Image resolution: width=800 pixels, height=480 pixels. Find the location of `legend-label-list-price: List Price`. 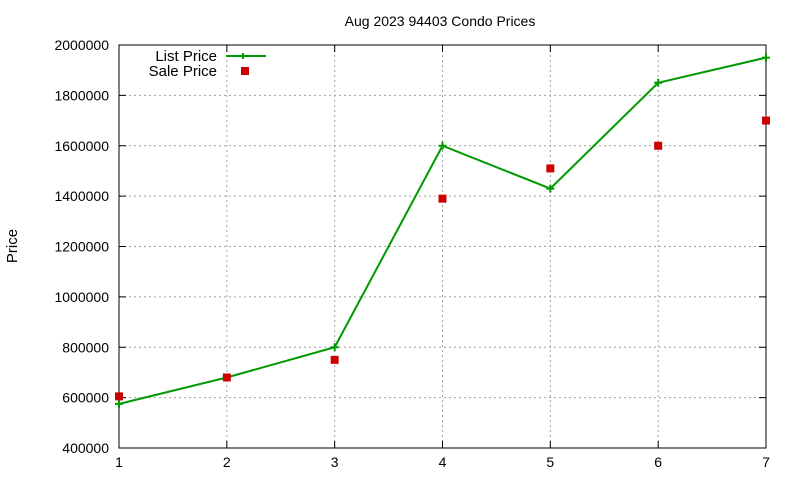

legend-label-list-price: List Price is located at coordinates (186, 56).